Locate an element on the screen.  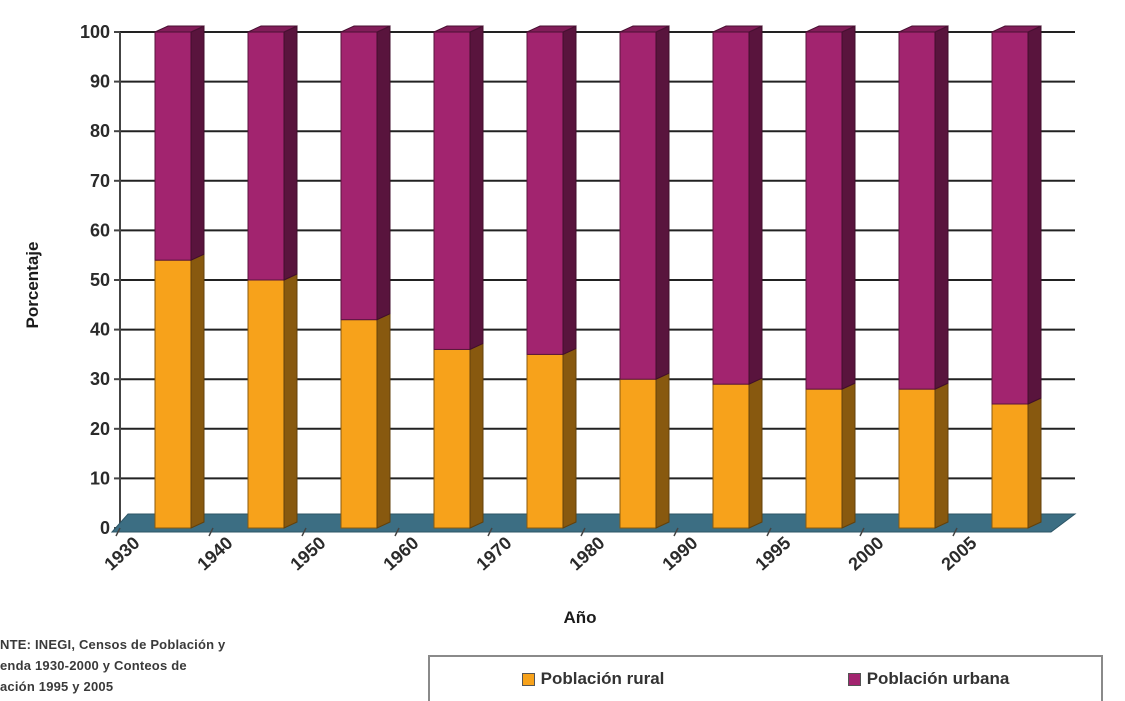
bar-urban-1995-front is located at coordinates (824, 210).